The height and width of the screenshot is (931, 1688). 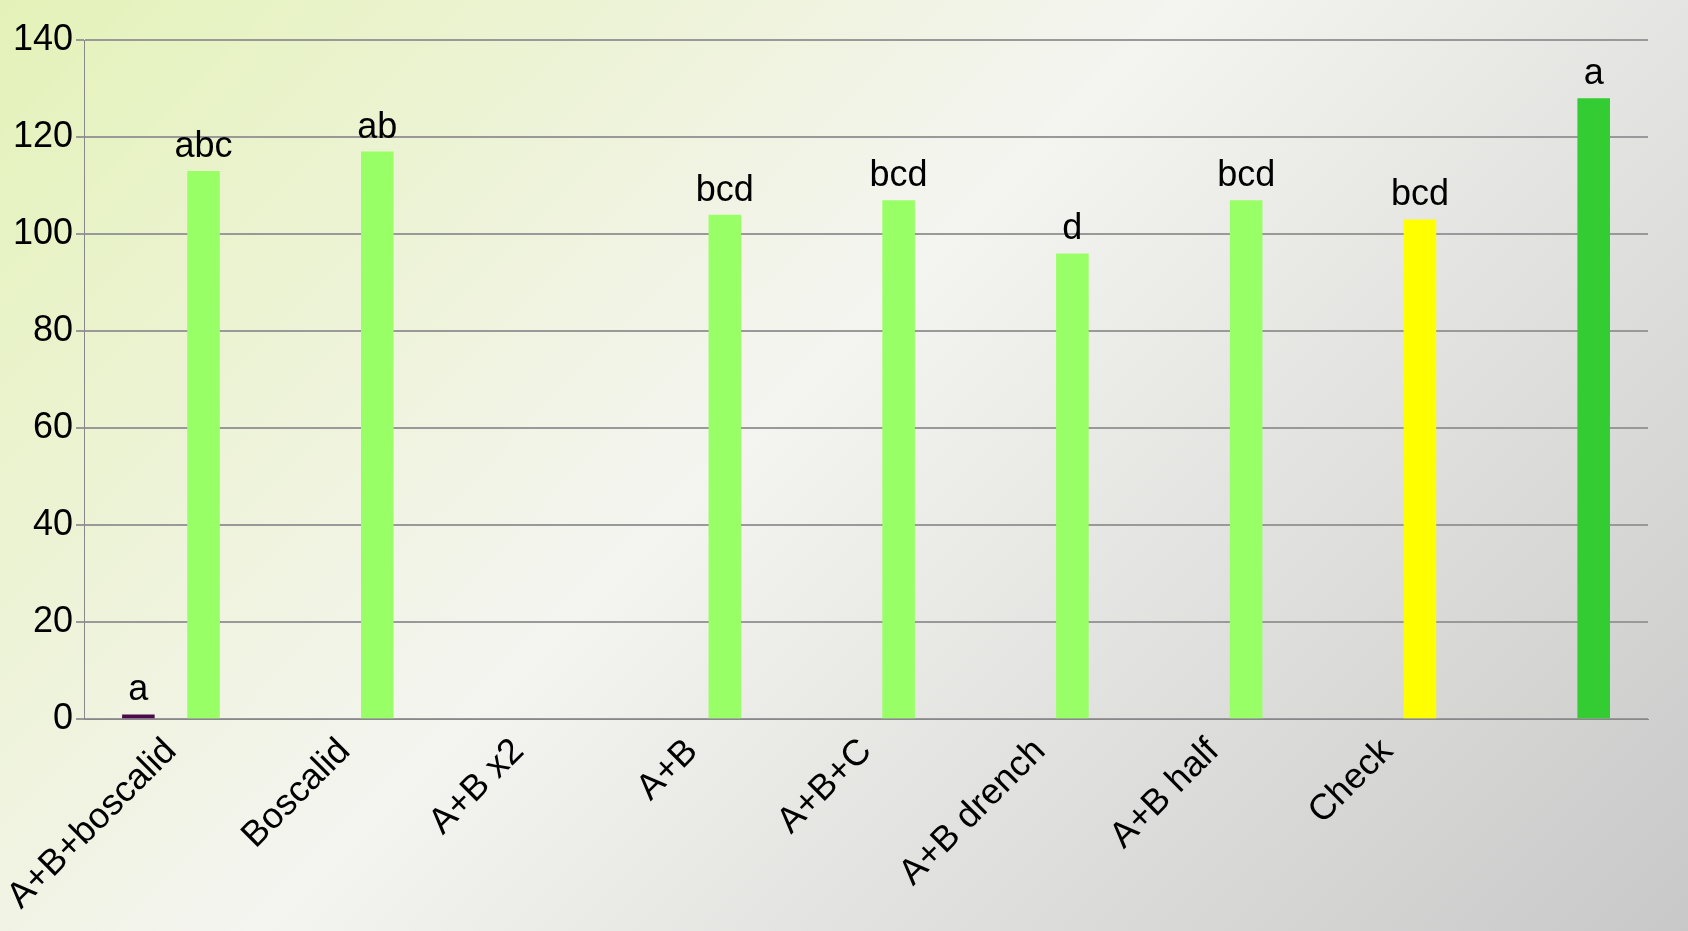 What do you see at coordinates (63, 717) in the screenshot?
I see `y-tick-label: 0` at bounding box center [63, 717].